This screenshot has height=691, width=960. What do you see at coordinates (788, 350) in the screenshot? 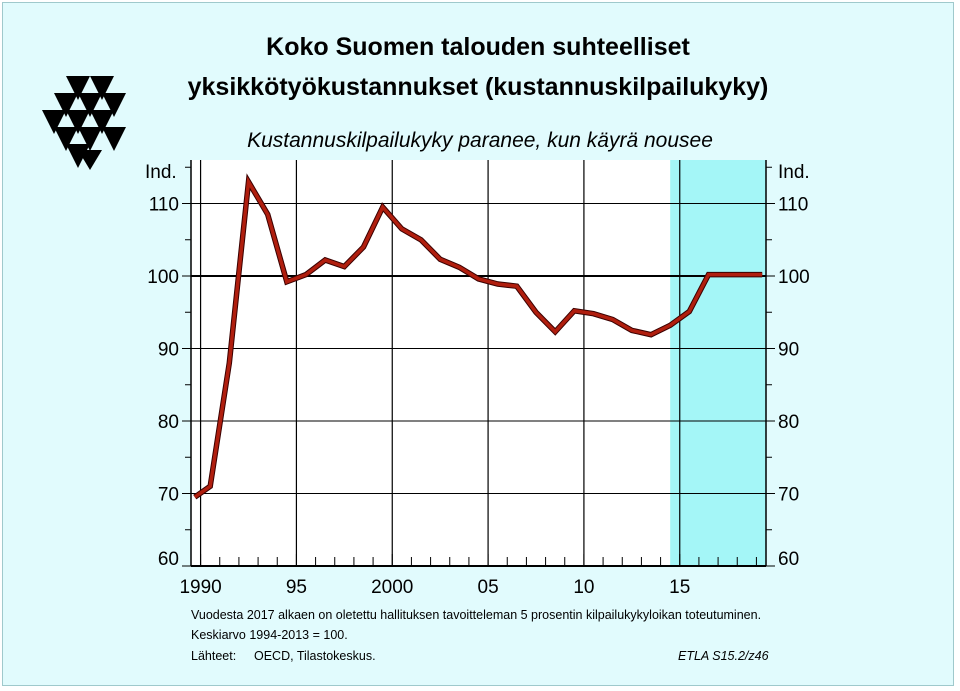
I see `y-tick-label-right: 90` at bounding box center [788, 350].